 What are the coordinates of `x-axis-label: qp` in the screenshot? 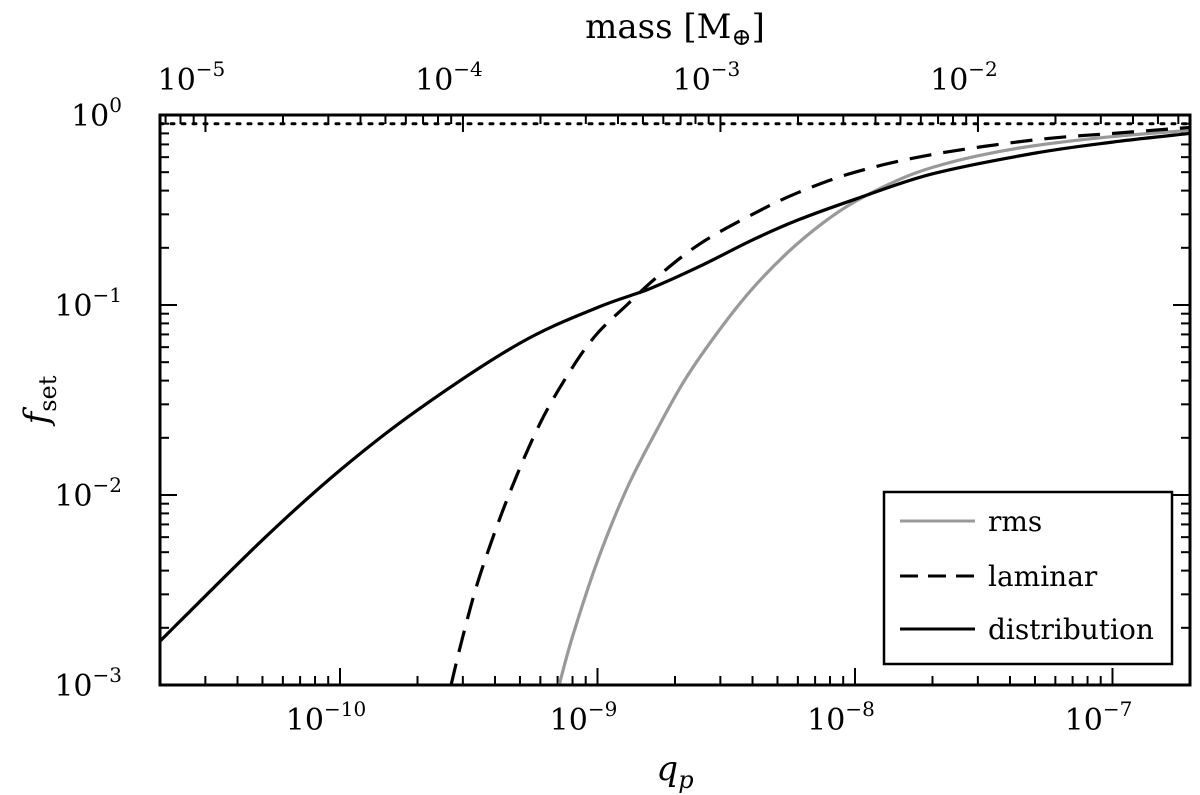 It's located at (674, 771).